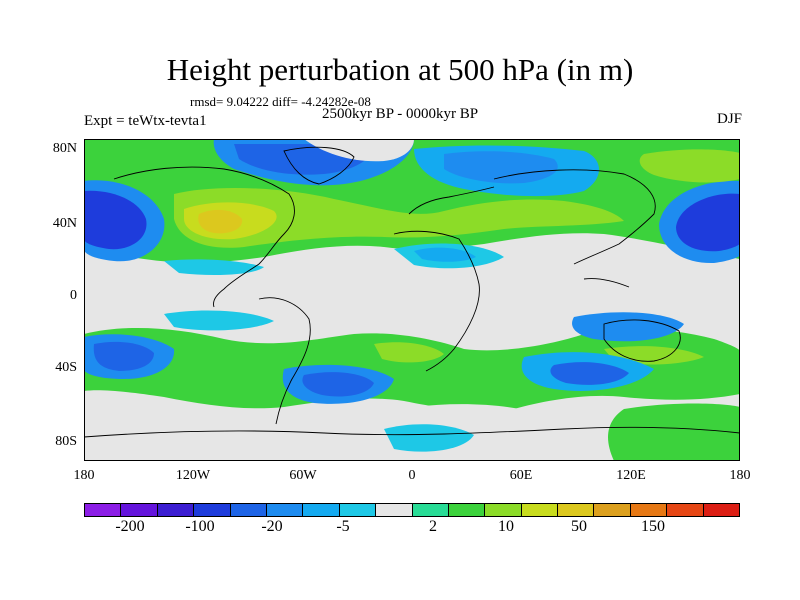 This screenshot has height=600, width=800. I want to click on lon-label-120w: 120W, so click(193, 475).